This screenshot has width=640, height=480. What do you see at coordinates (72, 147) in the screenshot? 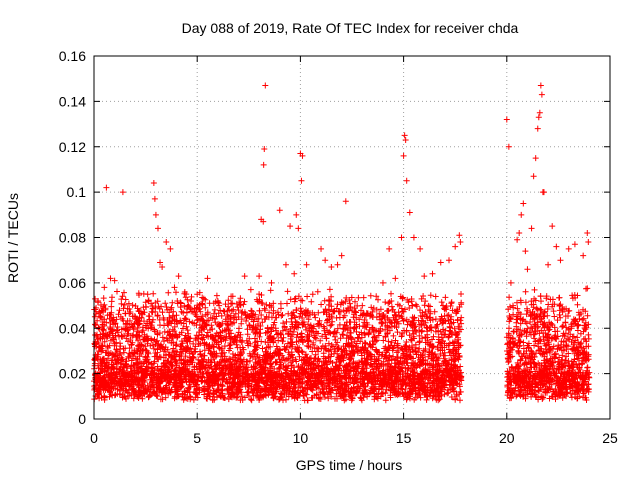
I see `y-tick-label: 0.12` at bounding box center [72, 147].